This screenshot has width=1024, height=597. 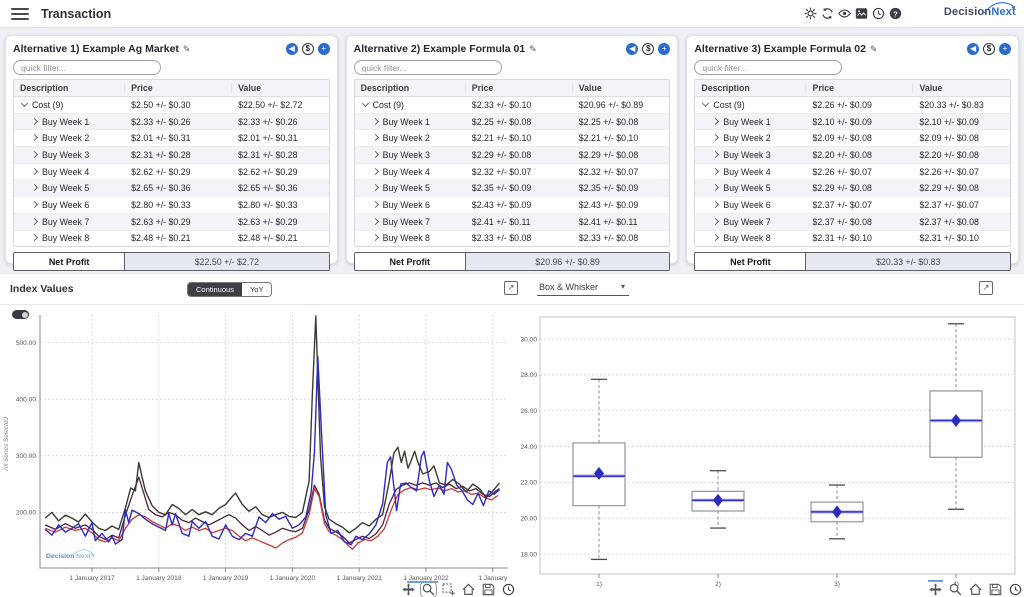 What do you see at coordinates (512, 155) in the screenshot?
I see `table-row: Buy Week 3 $2.29 +/- $0.08 $2.29 +/- $0.08` at bounding box center [512, 155].